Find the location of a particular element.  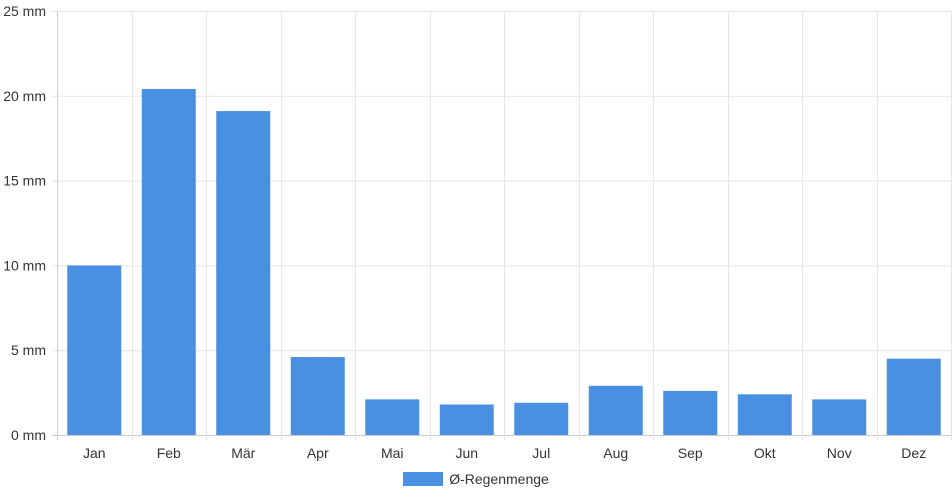

bar-feb is located at coordinates (168, 262).